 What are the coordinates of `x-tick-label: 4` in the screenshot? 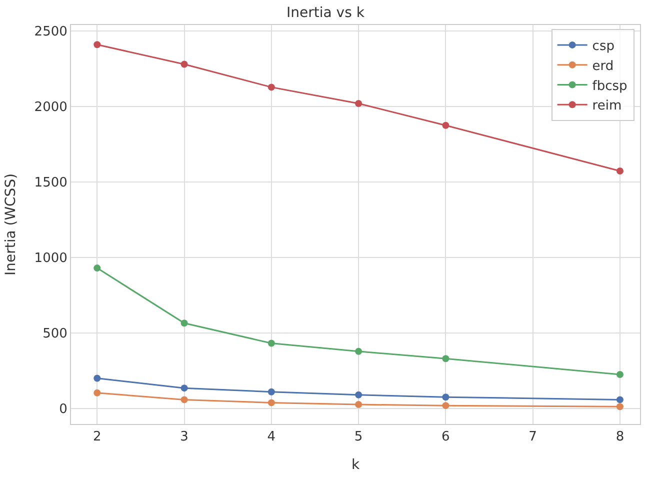 It's located at (271, 437).